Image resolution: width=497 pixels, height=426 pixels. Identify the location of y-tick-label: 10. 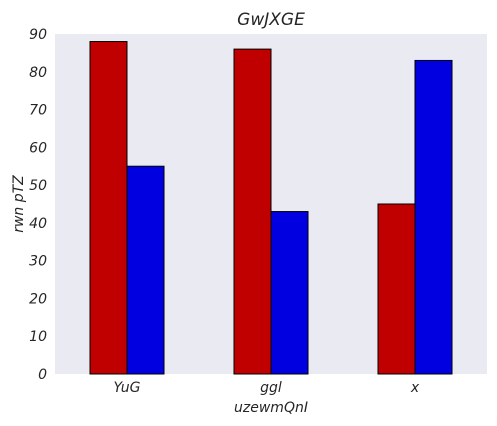
(38, 337).